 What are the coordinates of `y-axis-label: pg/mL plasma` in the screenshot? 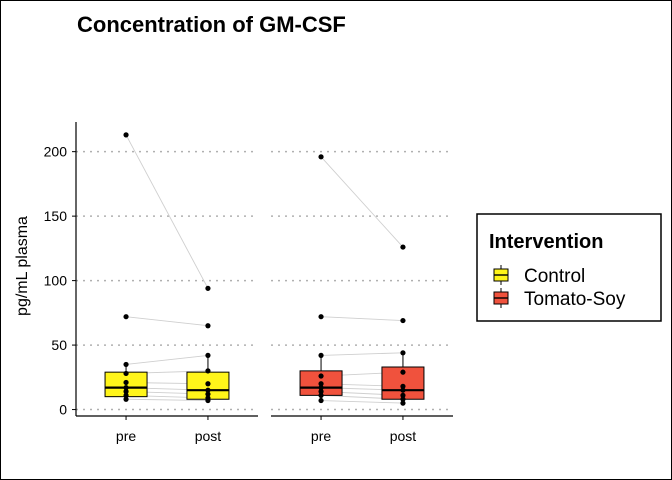 It's located at (22, 266).